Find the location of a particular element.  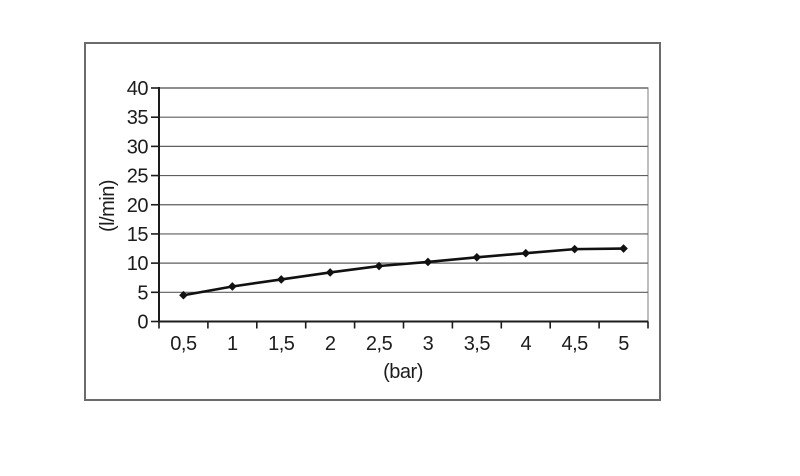

y-tick-label: 30 is located at coordinates (138, 147).